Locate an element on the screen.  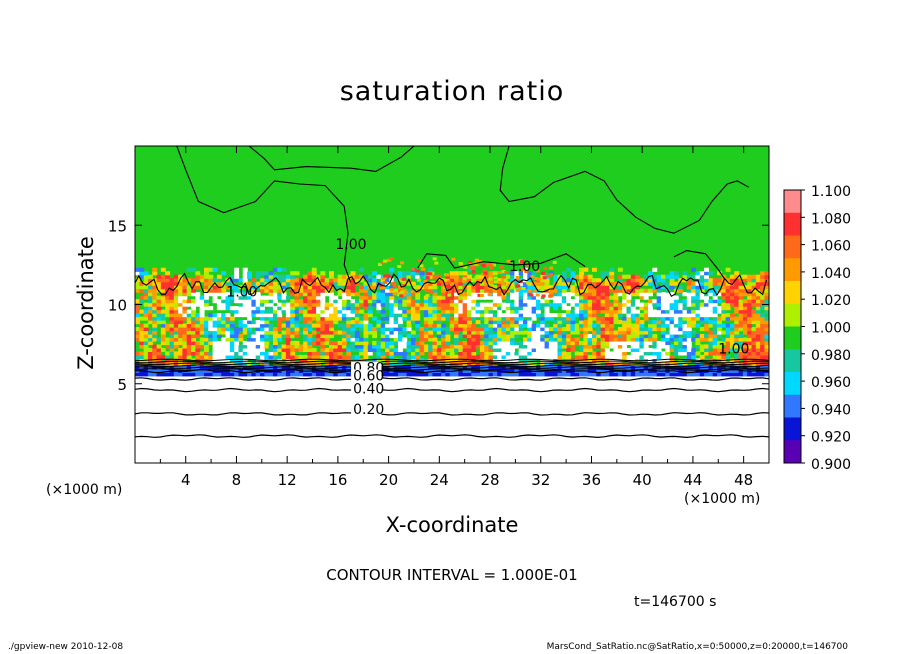
contour-label: 0.20 is located at coordinates (368, 410).